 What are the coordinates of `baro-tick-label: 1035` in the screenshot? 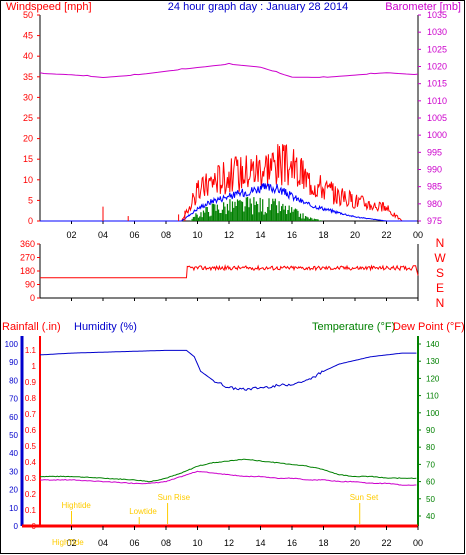 It's located at (437, 15).